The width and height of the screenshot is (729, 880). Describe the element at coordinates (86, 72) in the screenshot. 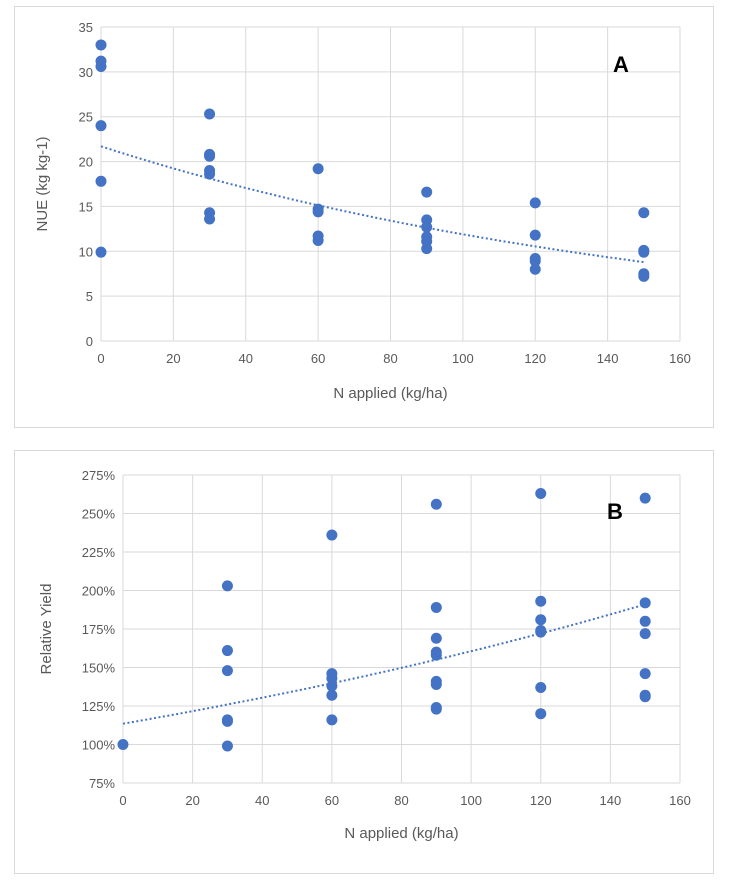

I see `y-tick-label: 30` at that location.